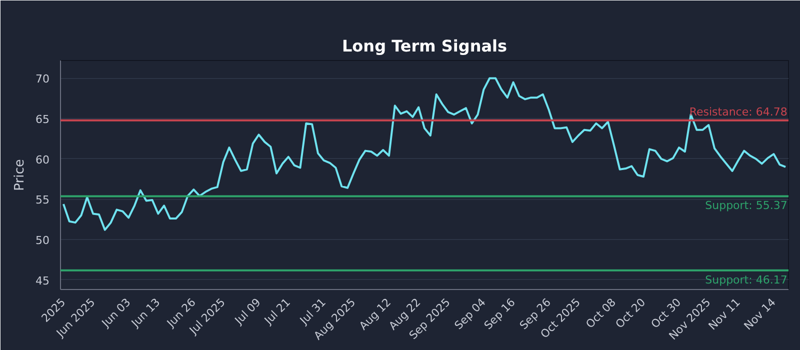  Describe the element at coordinates (277, 312) in the screenshot. I see `x-tick-label: Jul 21` at that location.